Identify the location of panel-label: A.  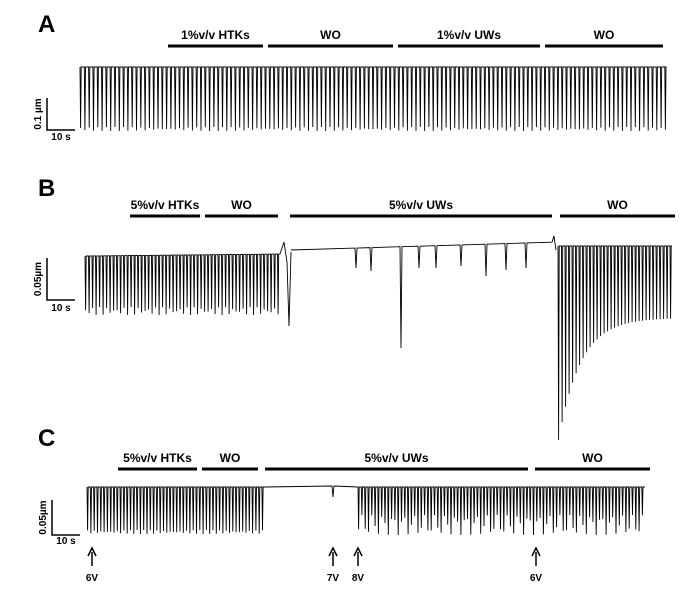
(46, 24).